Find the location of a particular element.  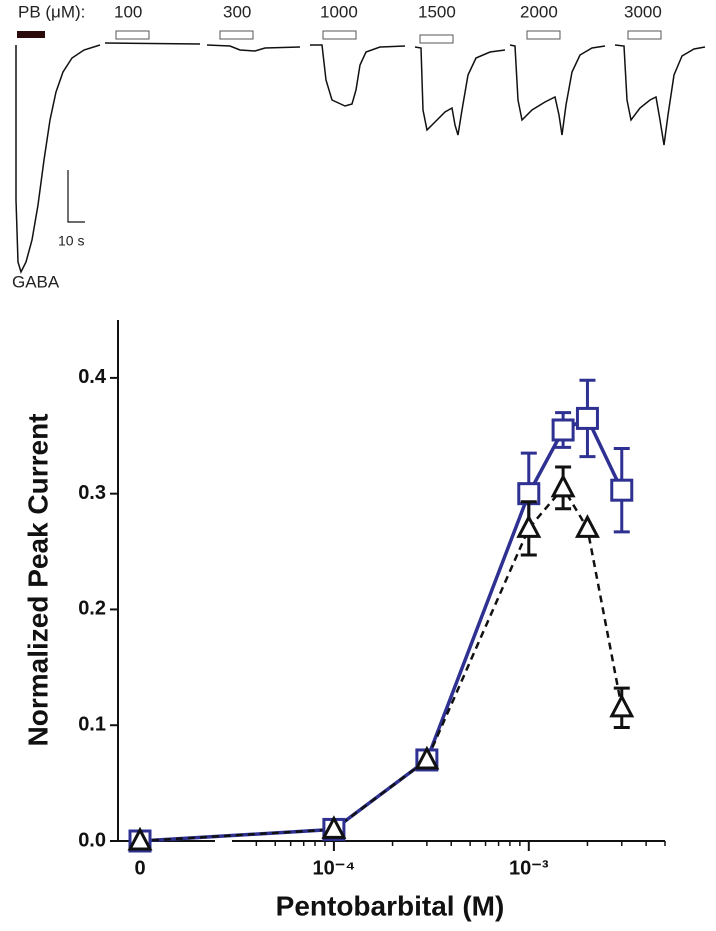

x-axis-title: Pentobarbital (M) is located at coordinates (390, 905).